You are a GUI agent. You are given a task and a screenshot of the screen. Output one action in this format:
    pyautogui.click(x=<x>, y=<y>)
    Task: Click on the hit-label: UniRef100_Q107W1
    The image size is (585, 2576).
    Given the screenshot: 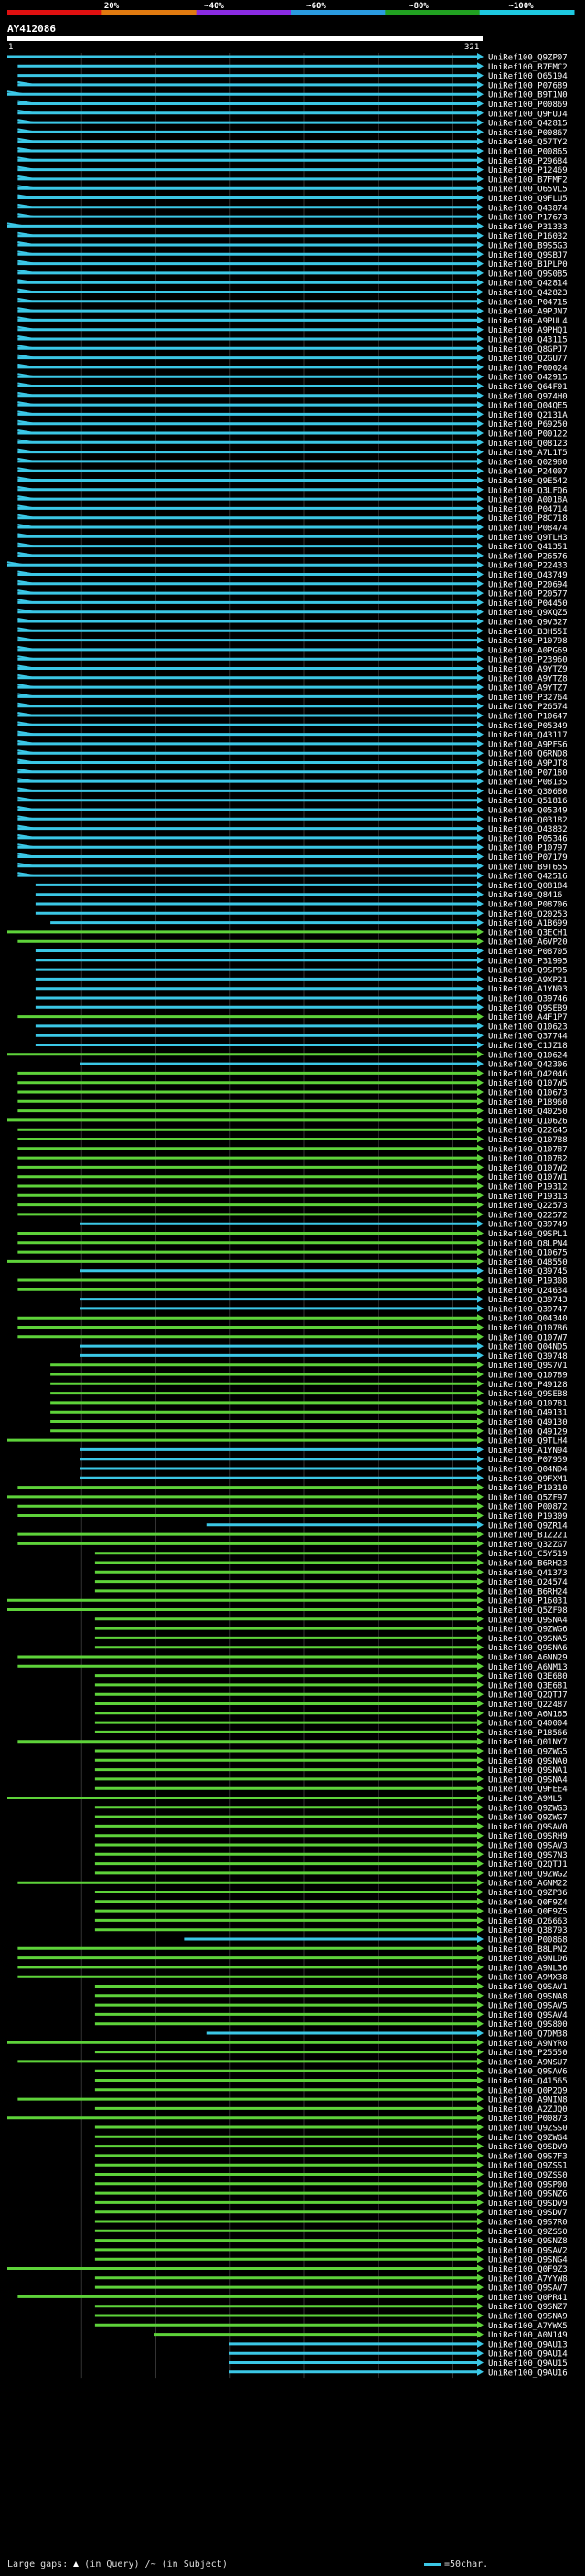 What is the action you would take?
    pyautogui.click(x=528, y=1177)
    